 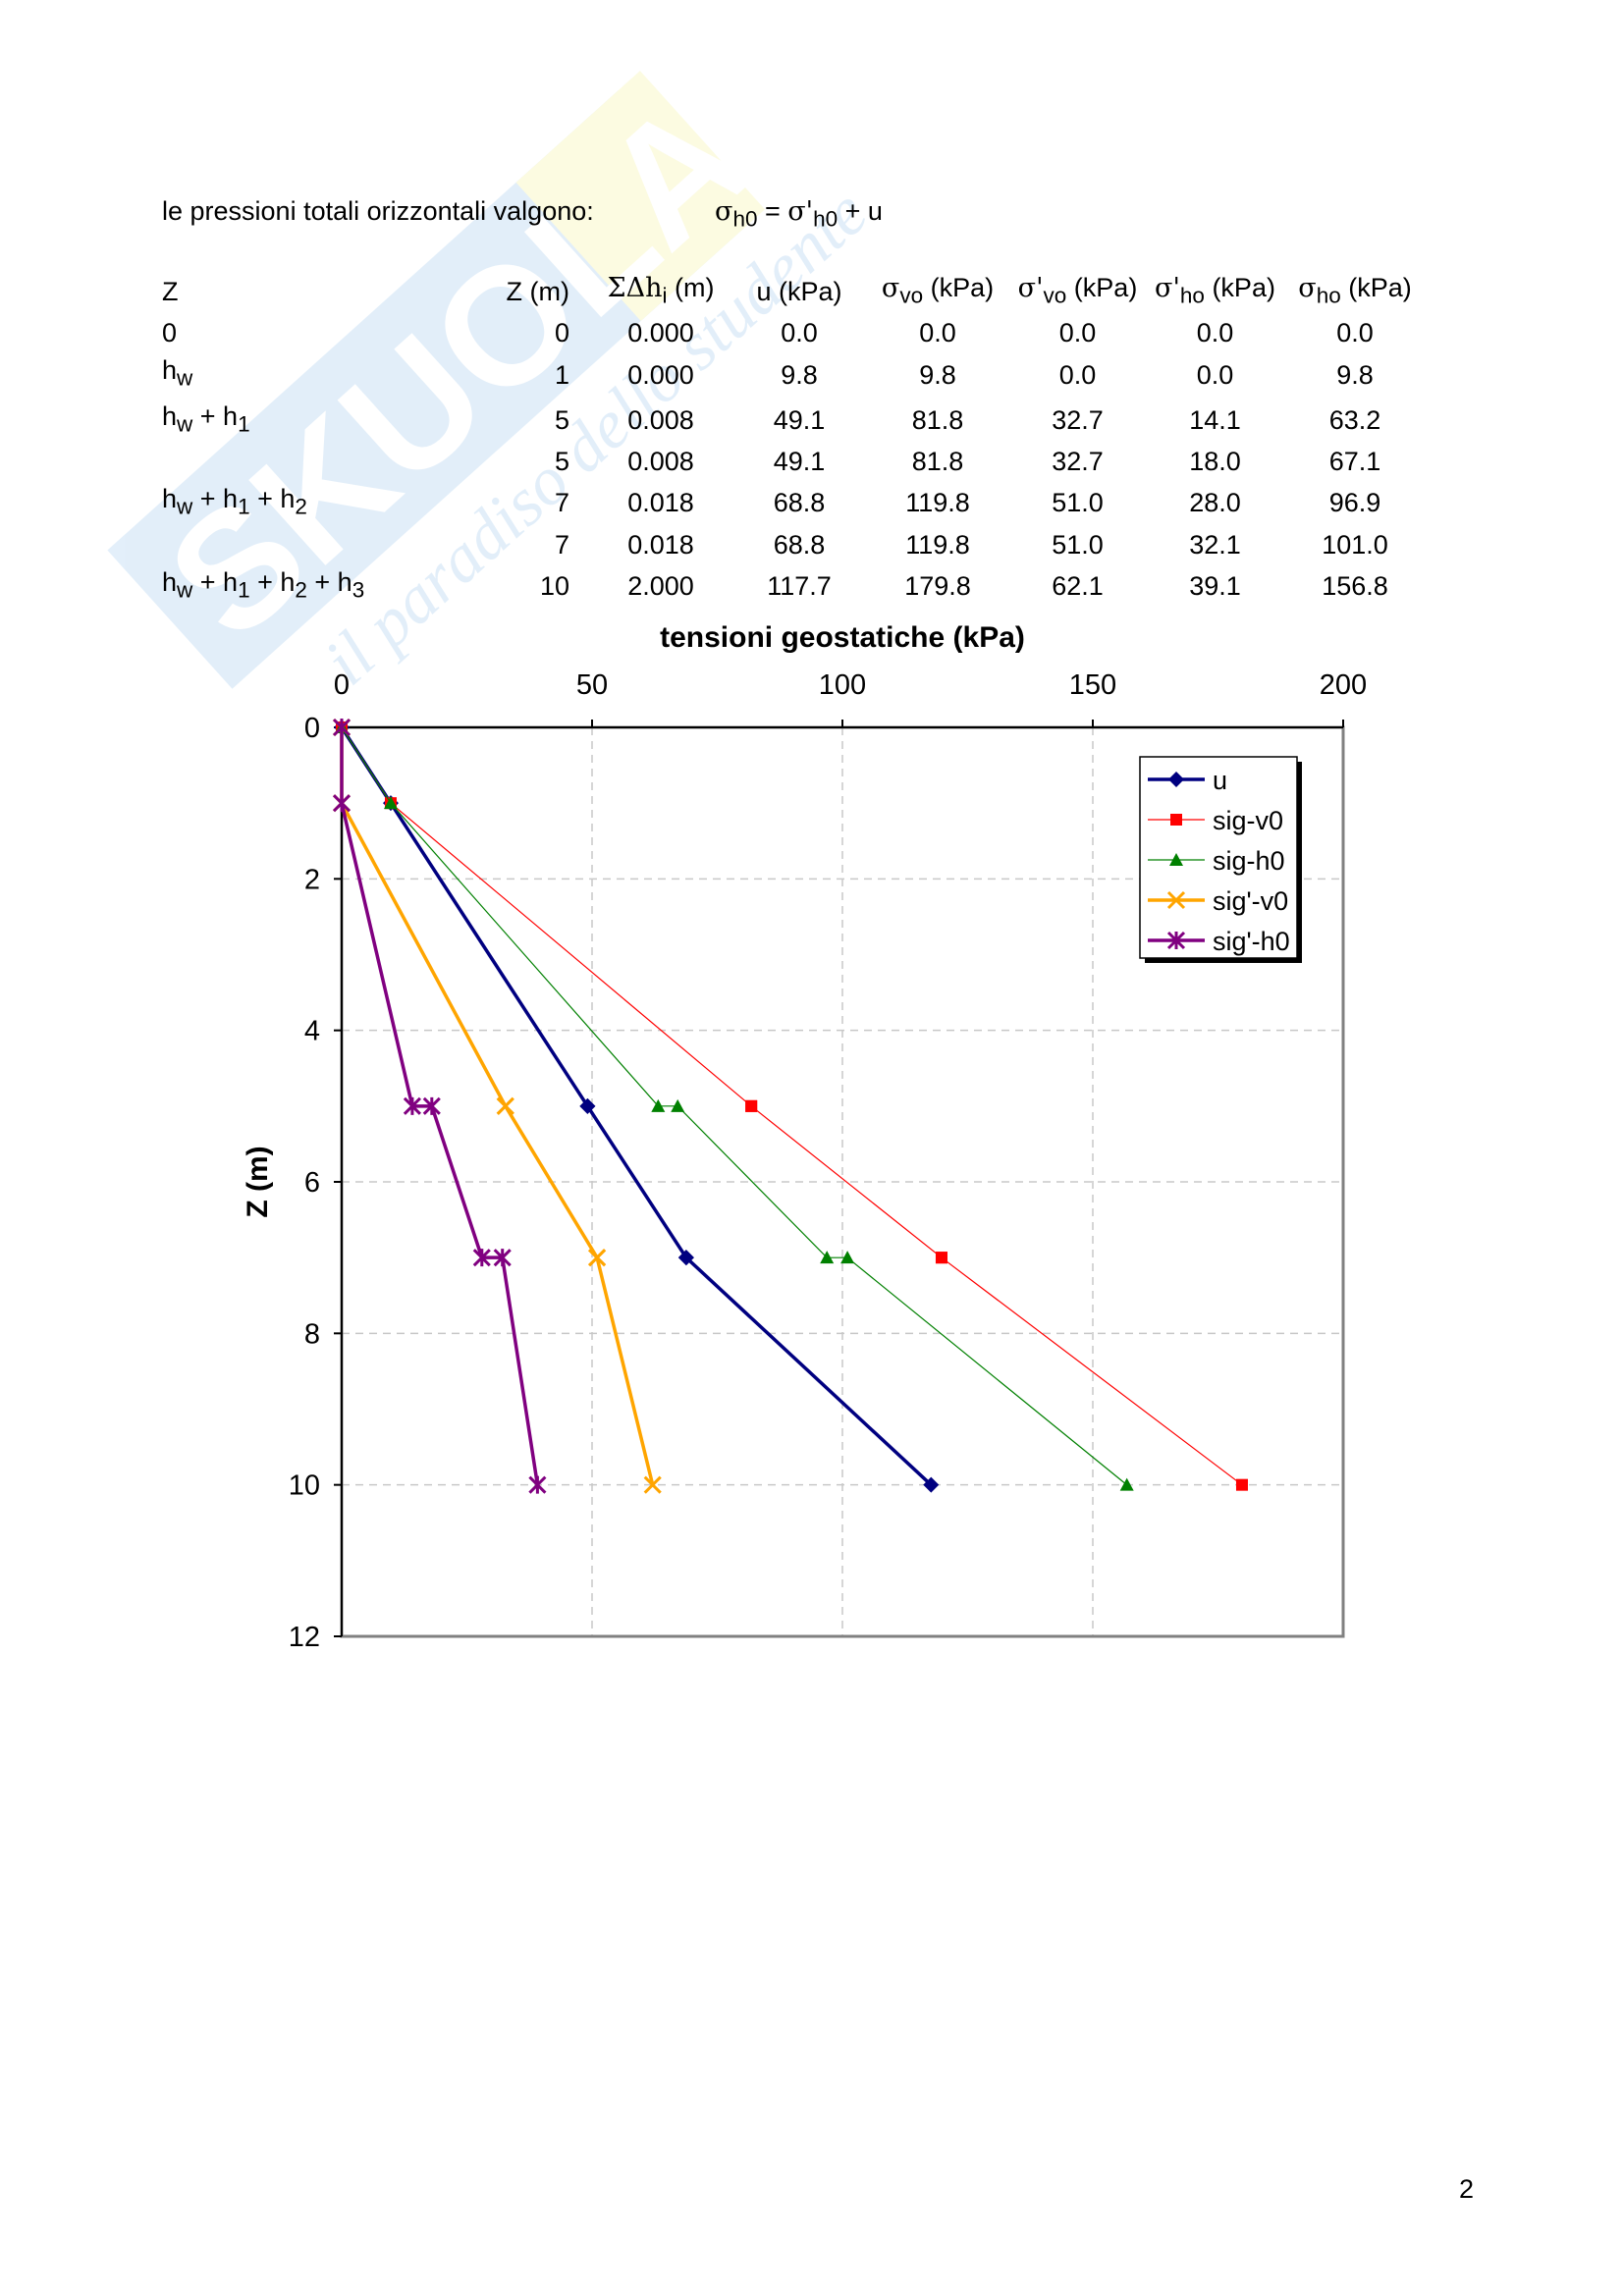 What do you see at coordinates (1215, 586) in the screenshot?
I see `table-cell: 39.1` at bounding box center [1215, 586].